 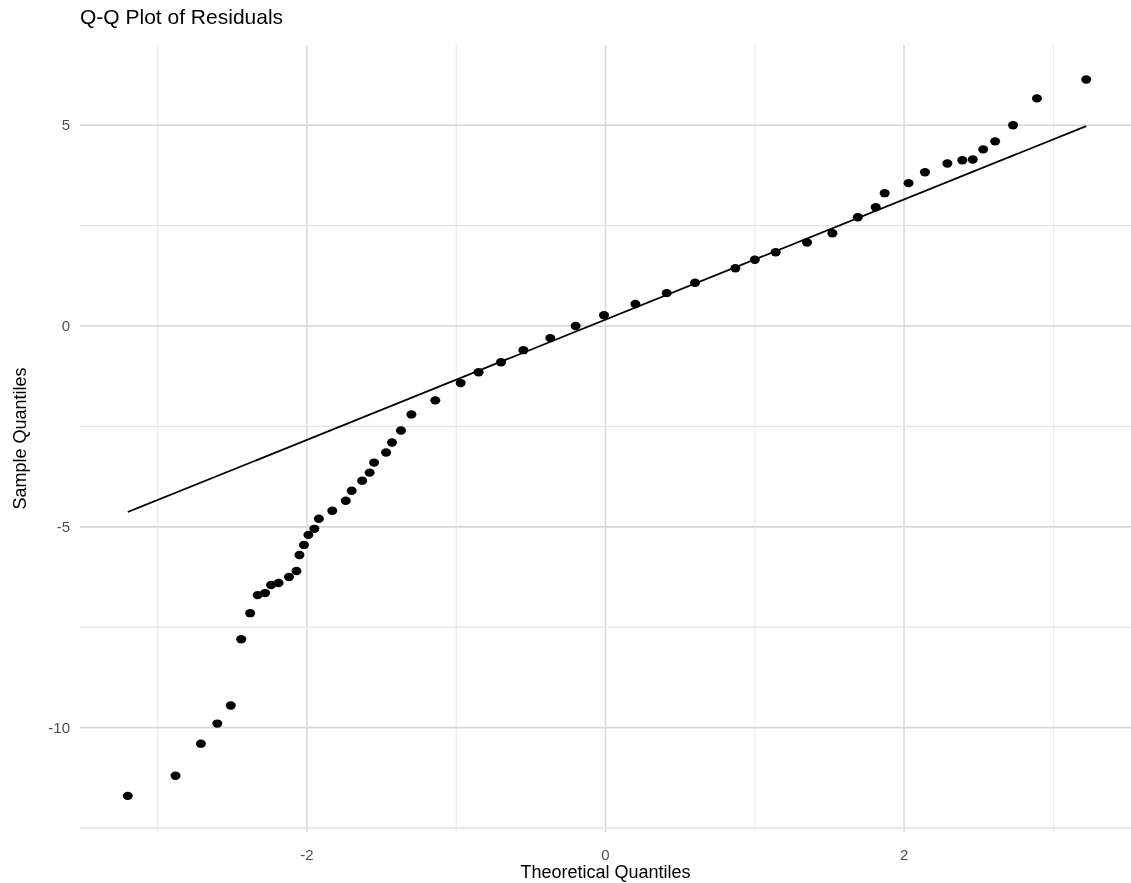 I want to click on y-axis-title: Sample Quantiles, so click(x=20, y=438).